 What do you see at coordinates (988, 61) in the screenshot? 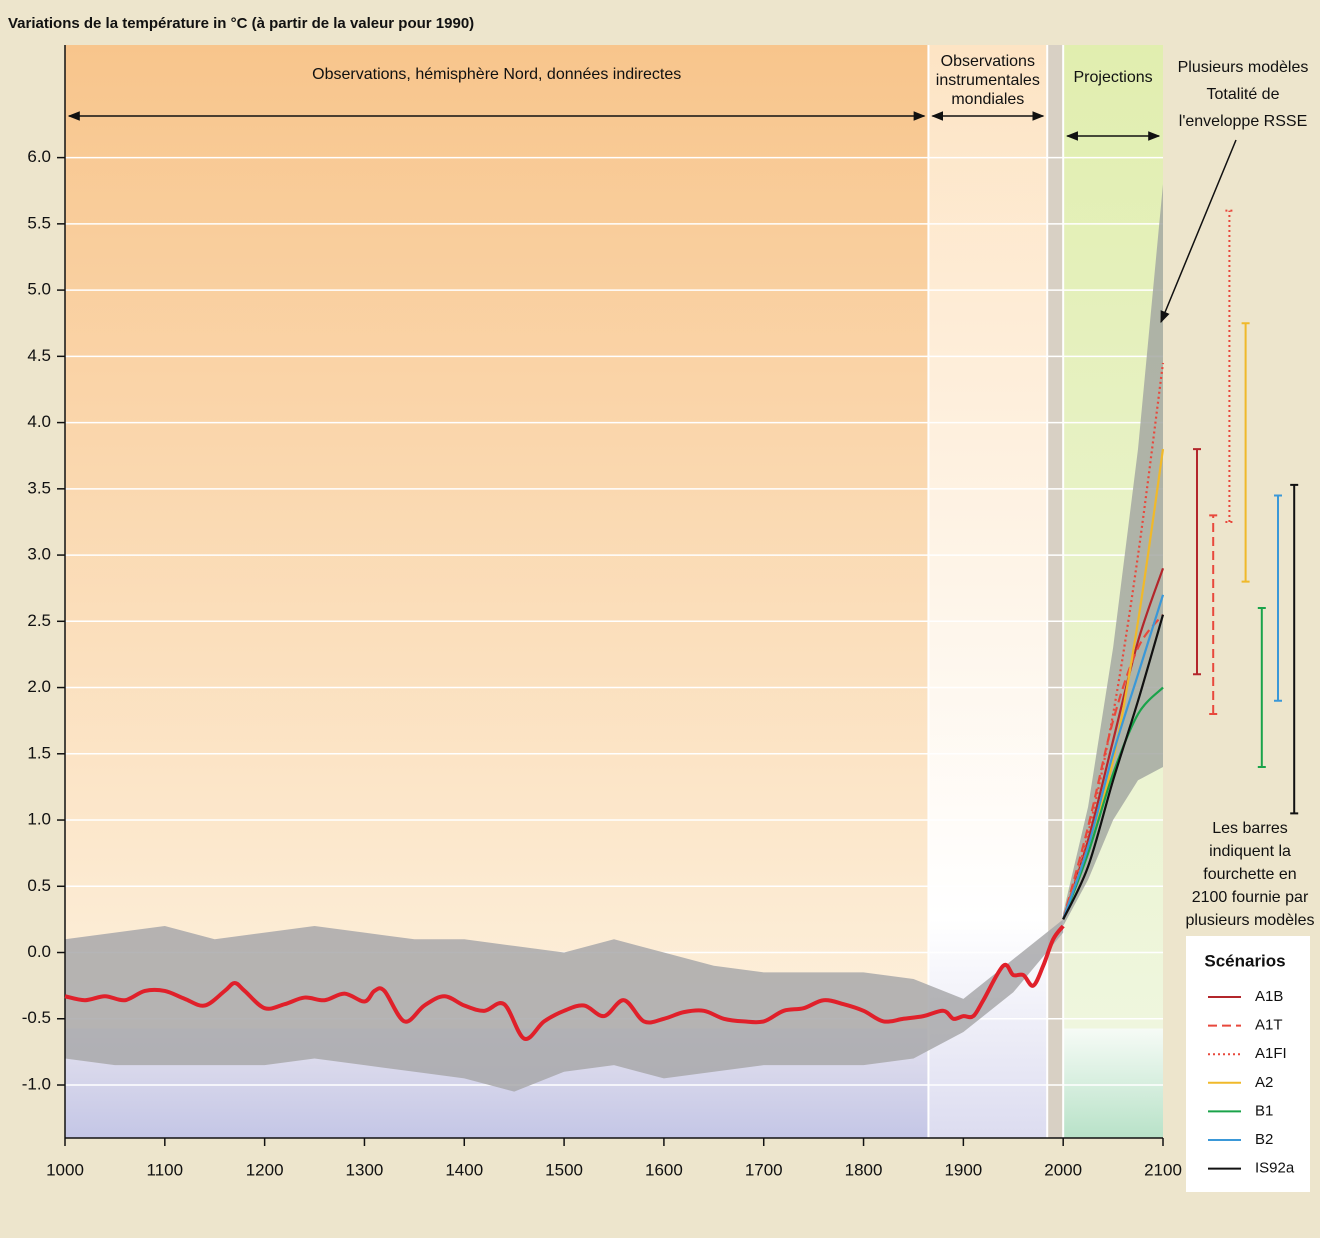
I see `region-label: Observations` at bounding box center [988, 61].